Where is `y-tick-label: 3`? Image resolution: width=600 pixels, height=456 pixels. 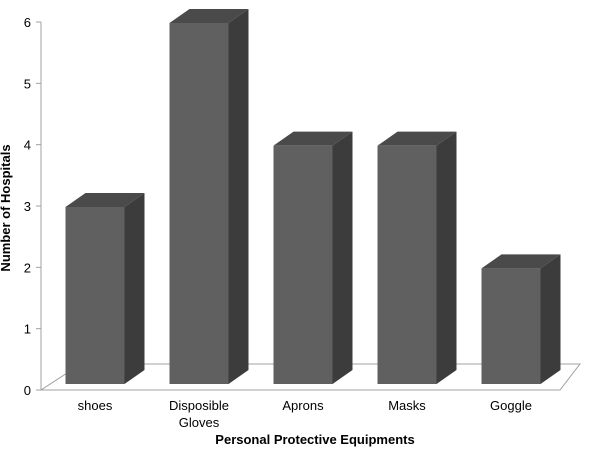 y-tick-label: 3 is located at coordinates (27, 206).